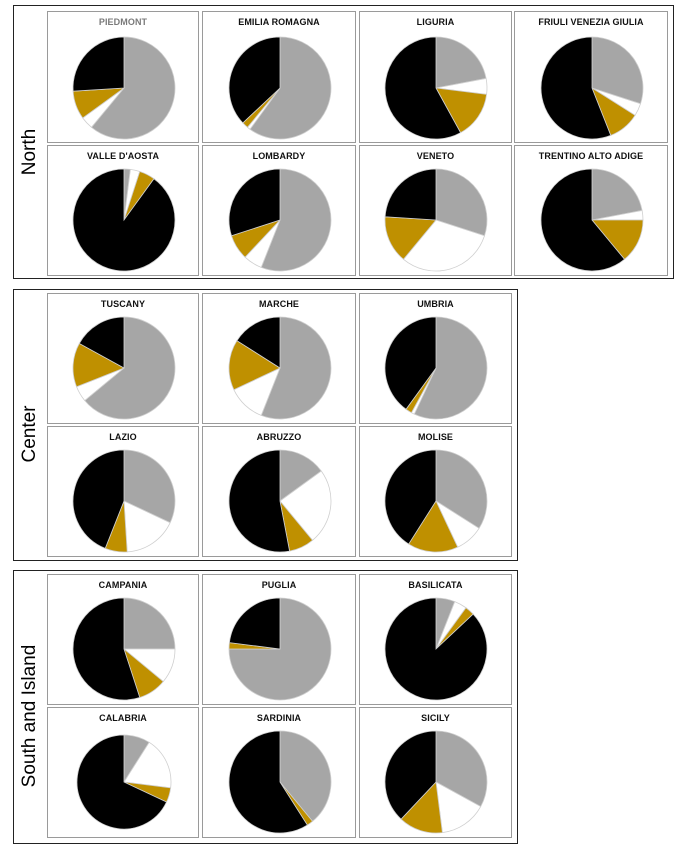 The height and width of the screenshot is (850, 682). I want to click on pie-chart-piedmont, so click(124, 88).